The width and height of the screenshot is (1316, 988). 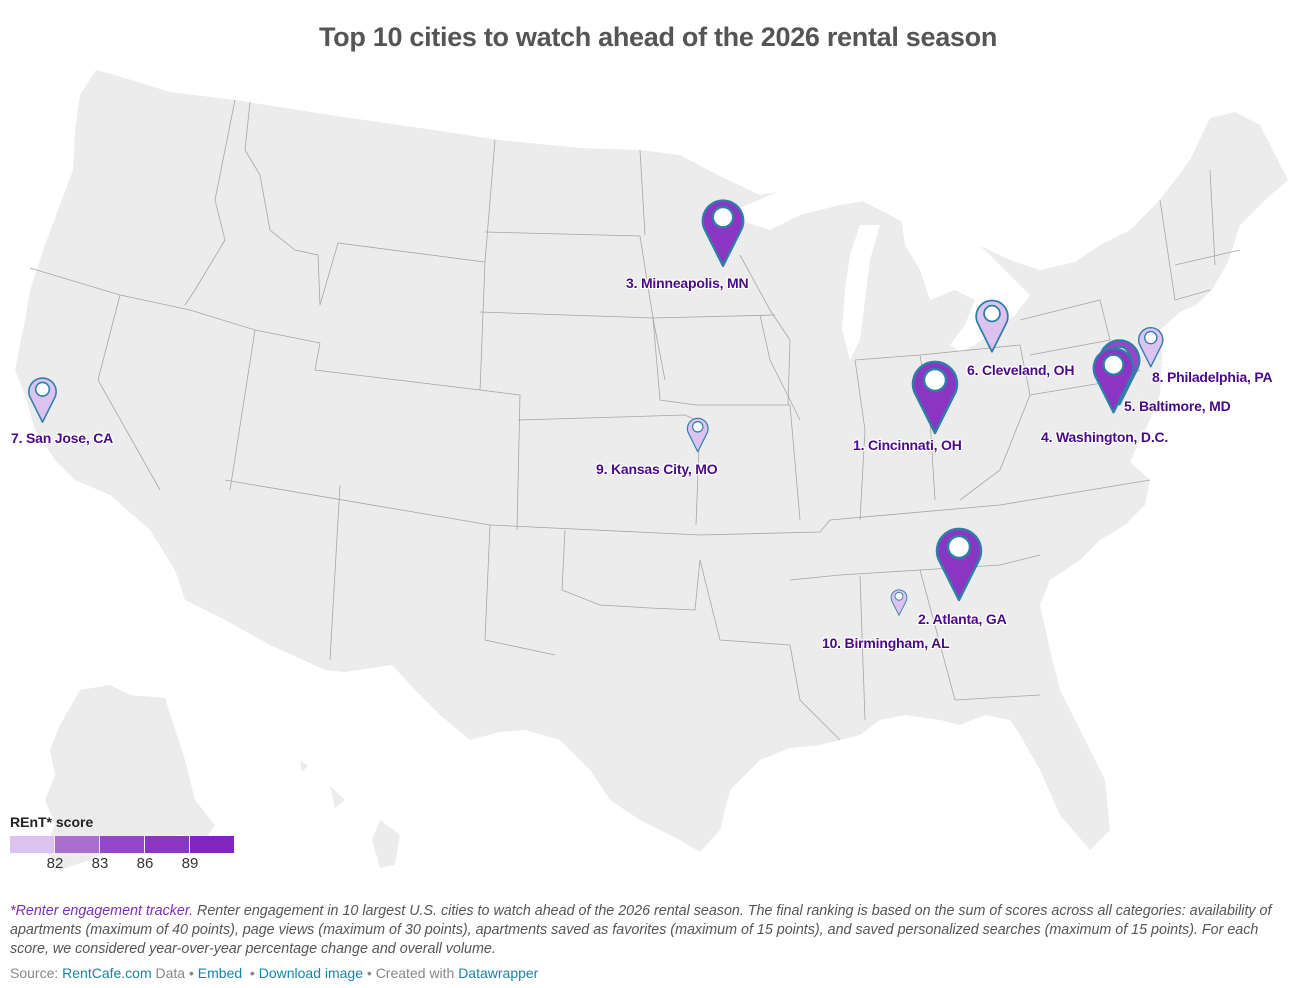 I want to click on city-label: 5. Baltimore, MD, so click(x=1177, y=406).